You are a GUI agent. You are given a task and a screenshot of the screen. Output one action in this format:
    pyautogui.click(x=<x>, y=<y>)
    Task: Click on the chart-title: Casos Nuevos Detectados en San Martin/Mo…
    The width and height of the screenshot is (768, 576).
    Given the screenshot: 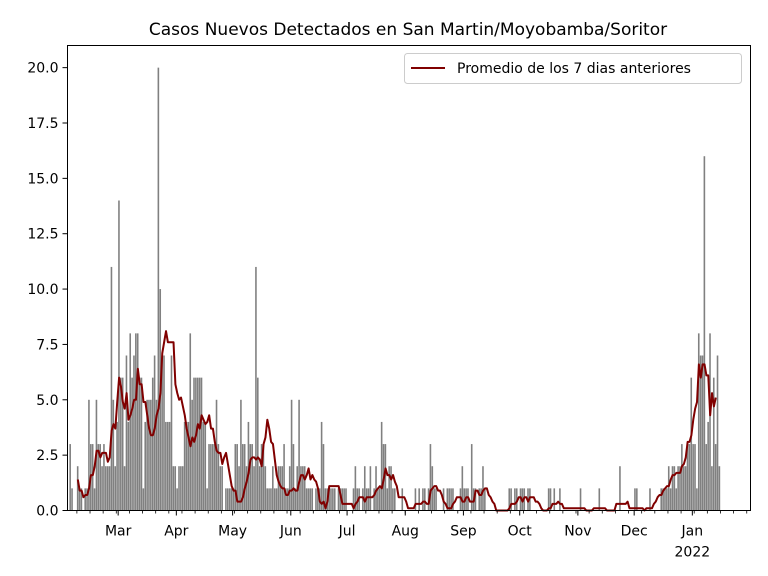 What is the action you would take?
    pyautogui.click(x=408, y=30)
    